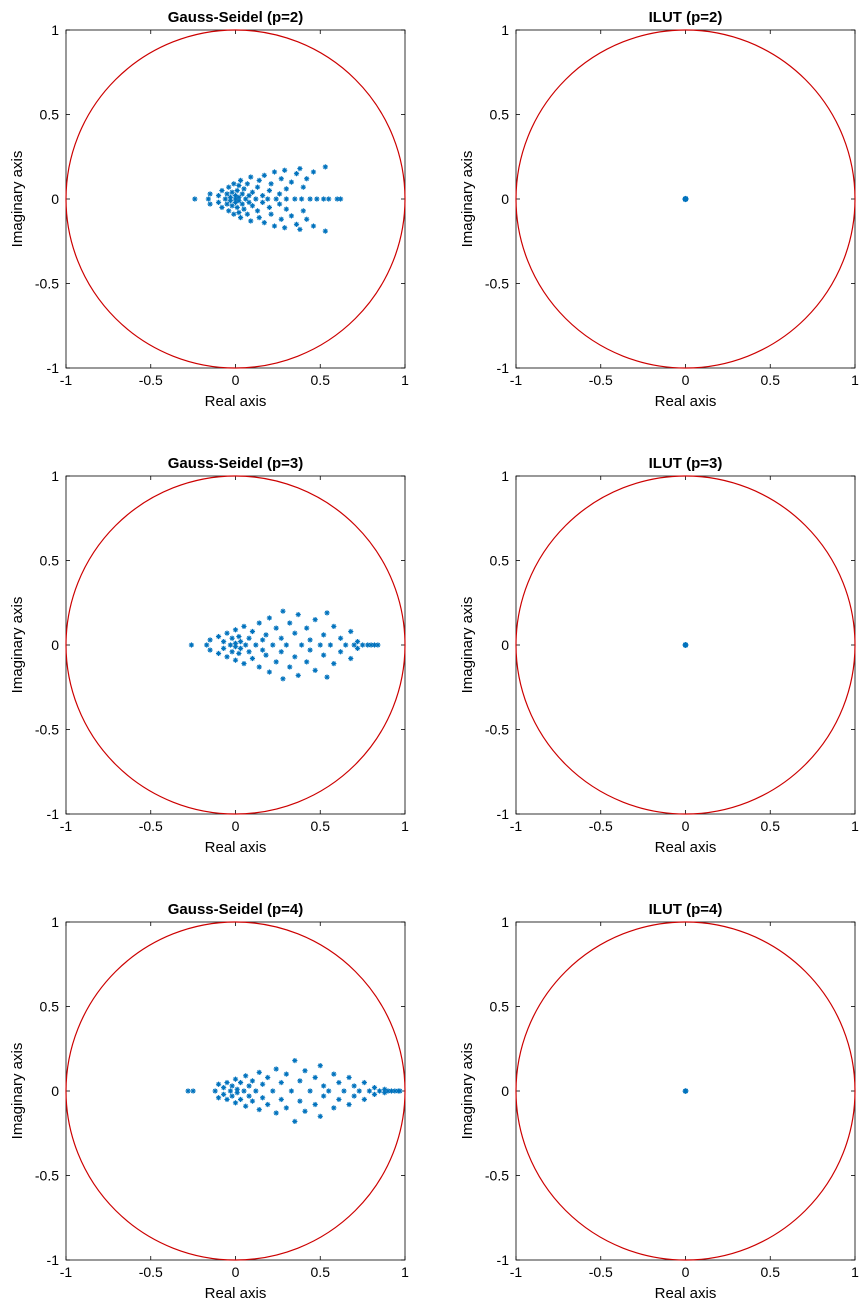  Describe the element at coordinates (601, 380) in the screenshot. I see `x-tick-label: -0.5` at that location.